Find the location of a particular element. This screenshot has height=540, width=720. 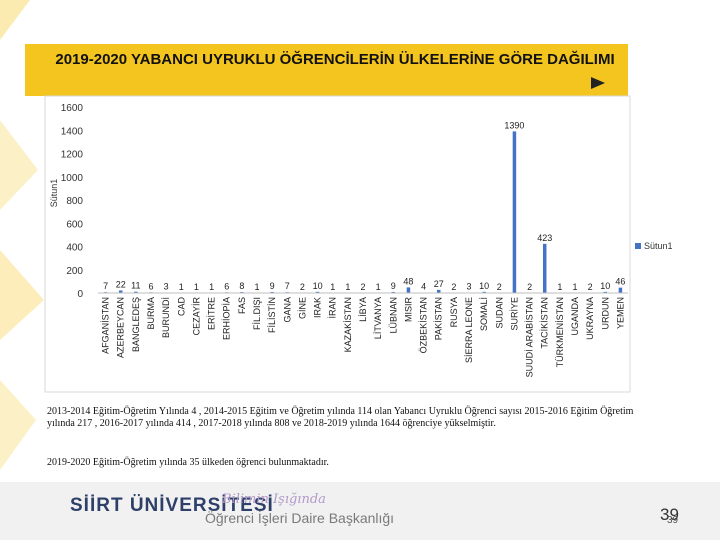

data-label: 22 is located at coordinates (121, 284).